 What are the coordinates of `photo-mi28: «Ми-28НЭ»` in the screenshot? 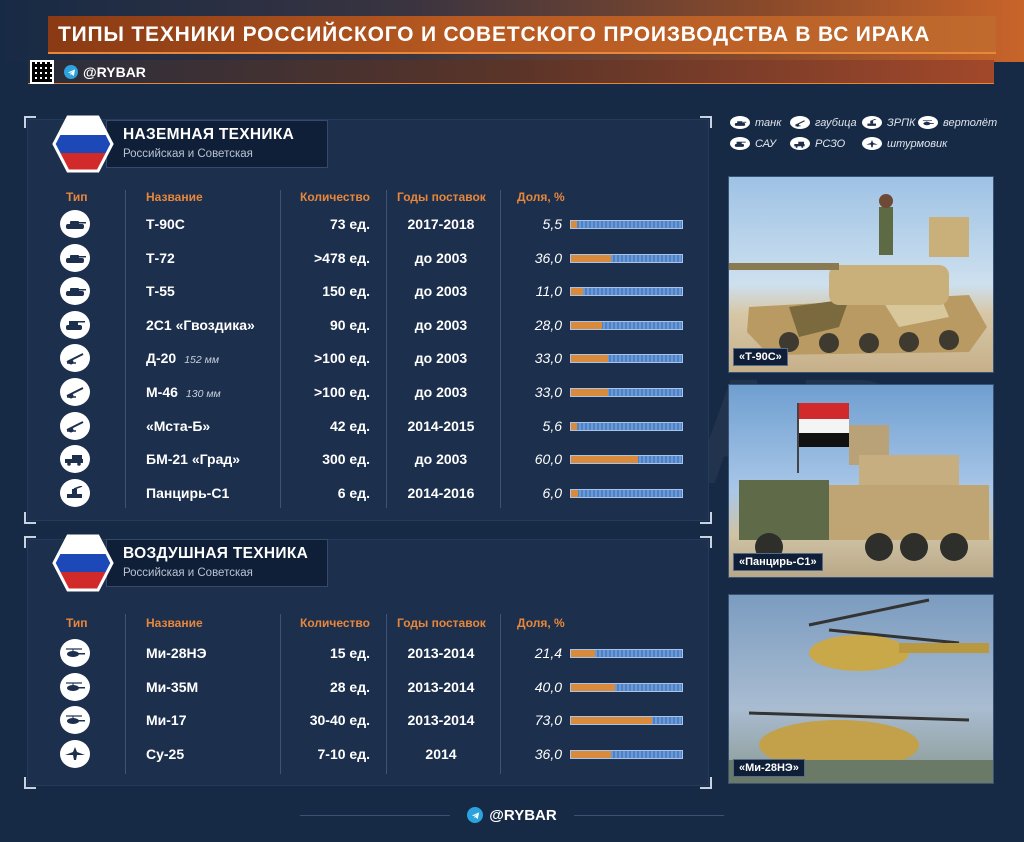 It's located at (861, 689).